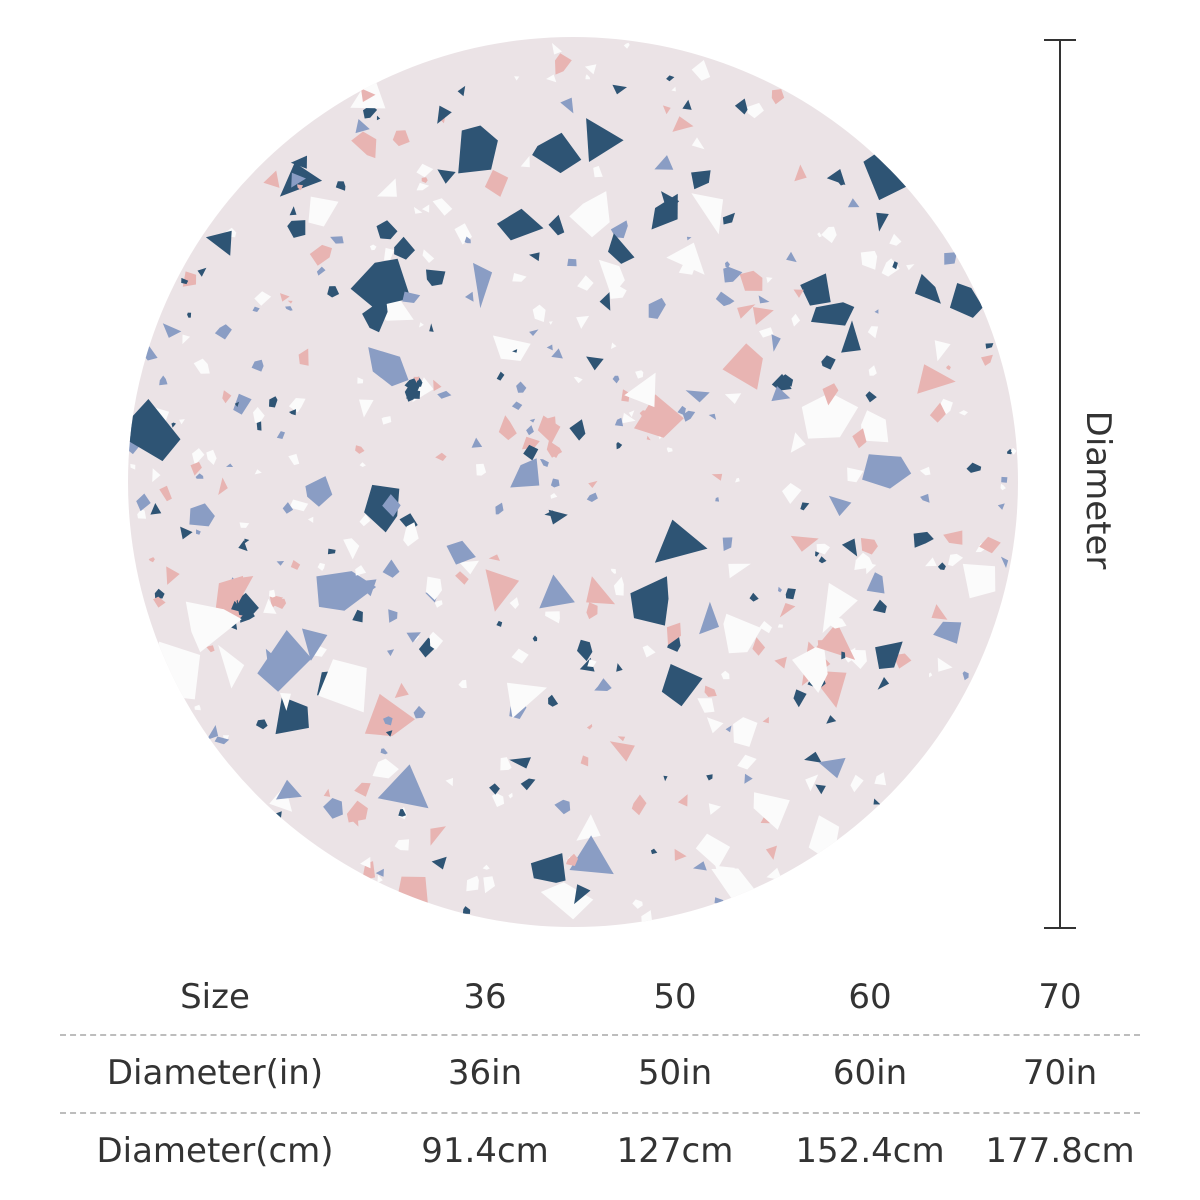  I want to click on size-value: 50, so click(675, 997).